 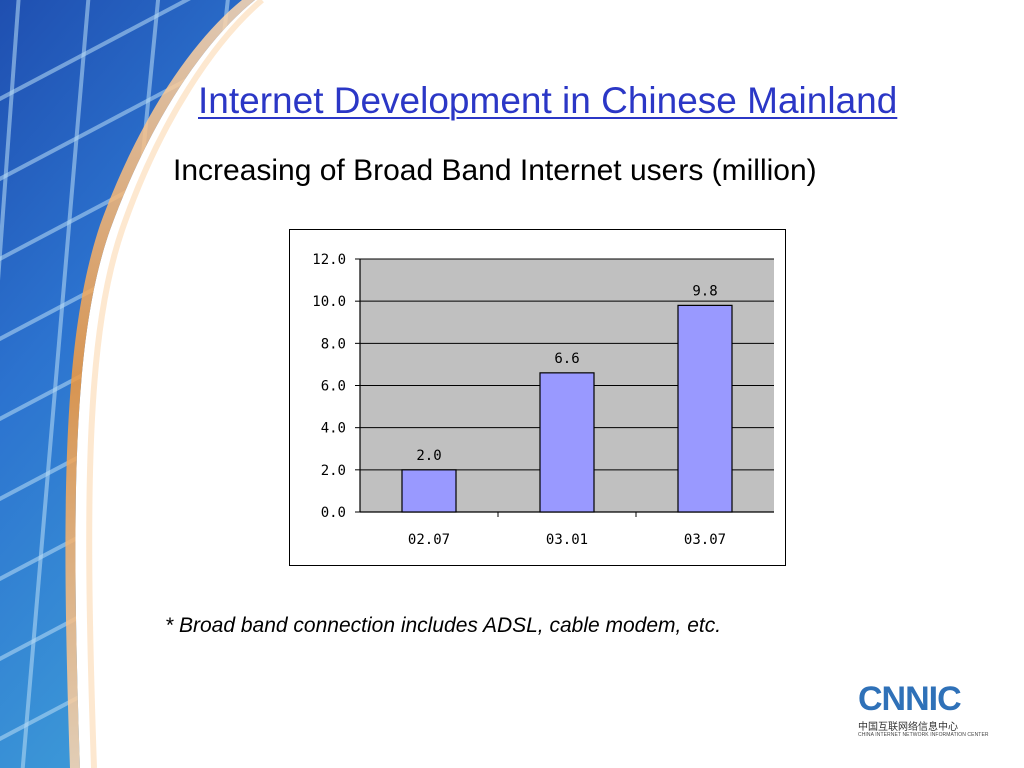 What do you see at coordinates (333, 344) in the screenshot?
I see `y-tick-label: 8.0` at bounding box center [333, 344].